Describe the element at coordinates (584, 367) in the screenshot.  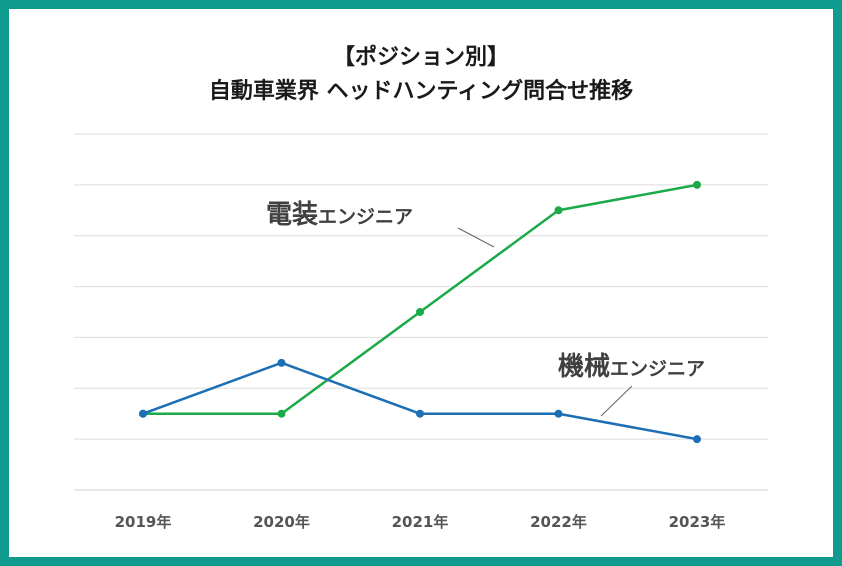
I see `series-label-main: 機械` at that location.